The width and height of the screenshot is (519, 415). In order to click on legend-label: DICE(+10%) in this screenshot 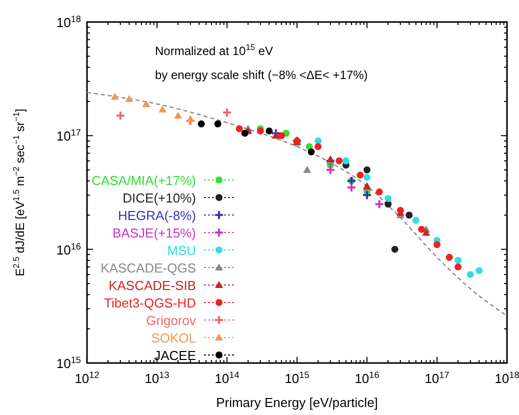, I will do `click(159, 198)`.